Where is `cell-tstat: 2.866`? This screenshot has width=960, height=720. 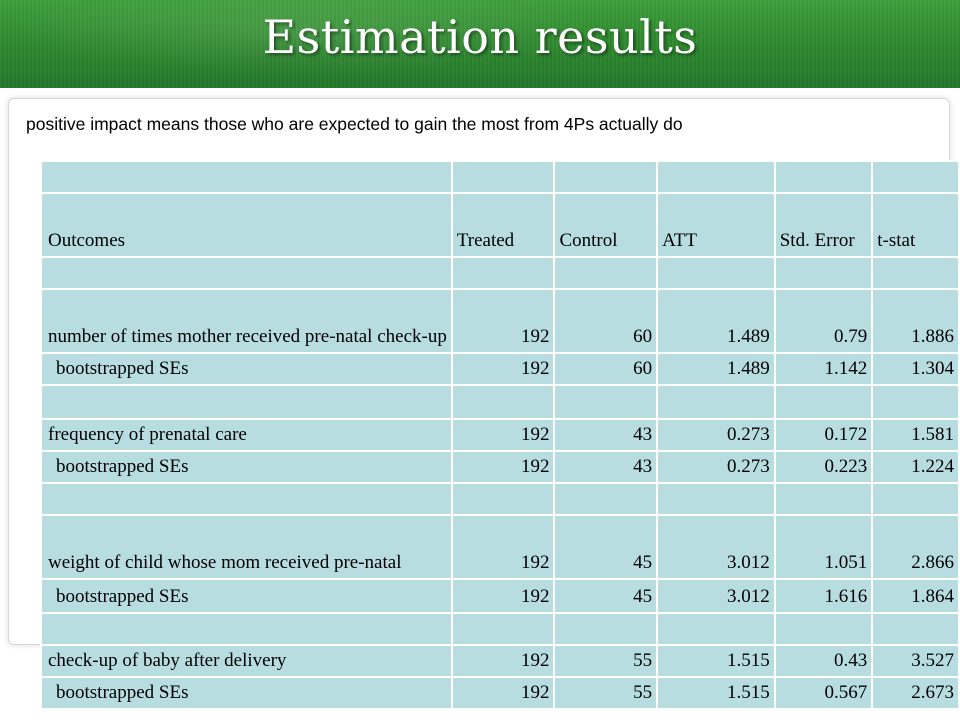 cell-tstat: 2.866 is located at coordinates (915, 547).